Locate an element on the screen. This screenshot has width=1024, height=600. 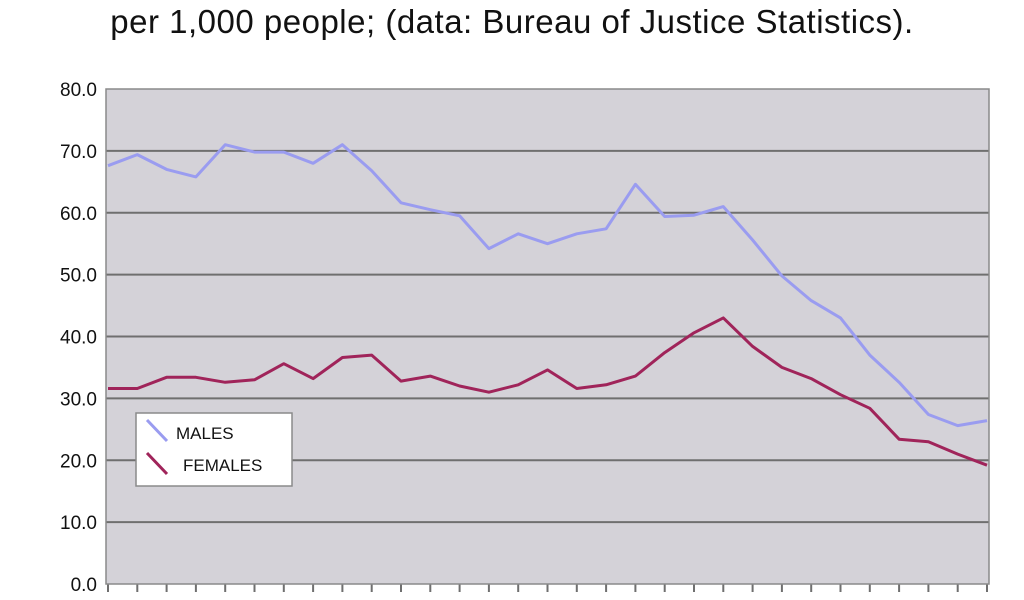
y-tick-label: 70.0 is located at coordinates (78, 152).